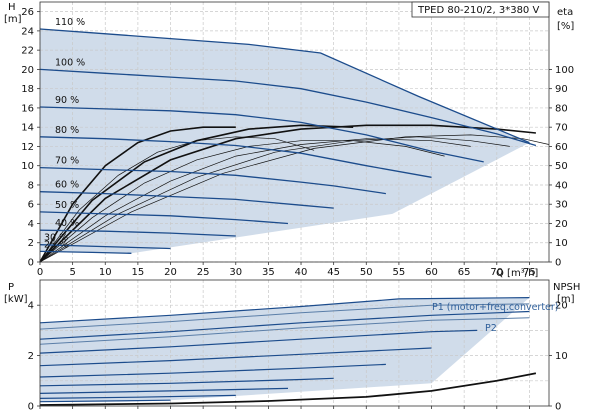 This screenshot has width=593, height=415. What do you see at coordinates (566, 287) in the screenshot?
I see `npsh-axis-label: NPSH` at bounding box center [566, 287].